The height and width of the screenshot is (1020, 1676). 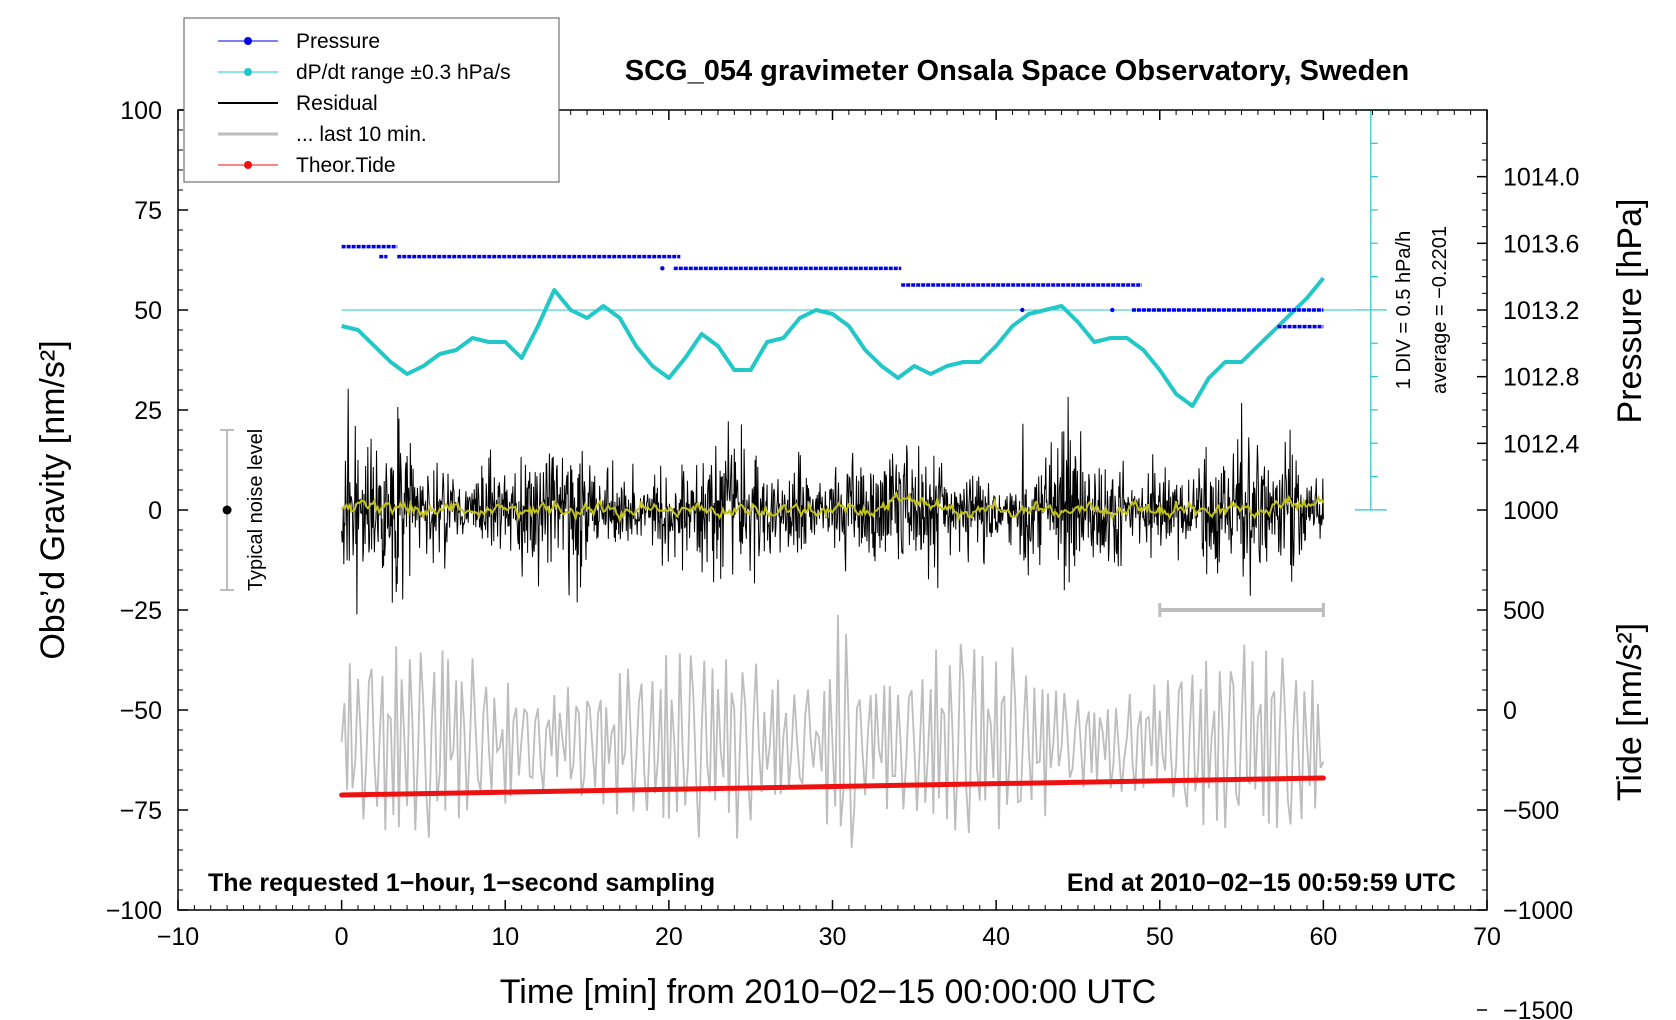 I want to click on x-tick-label: 50, so click(x=1160, y=937).